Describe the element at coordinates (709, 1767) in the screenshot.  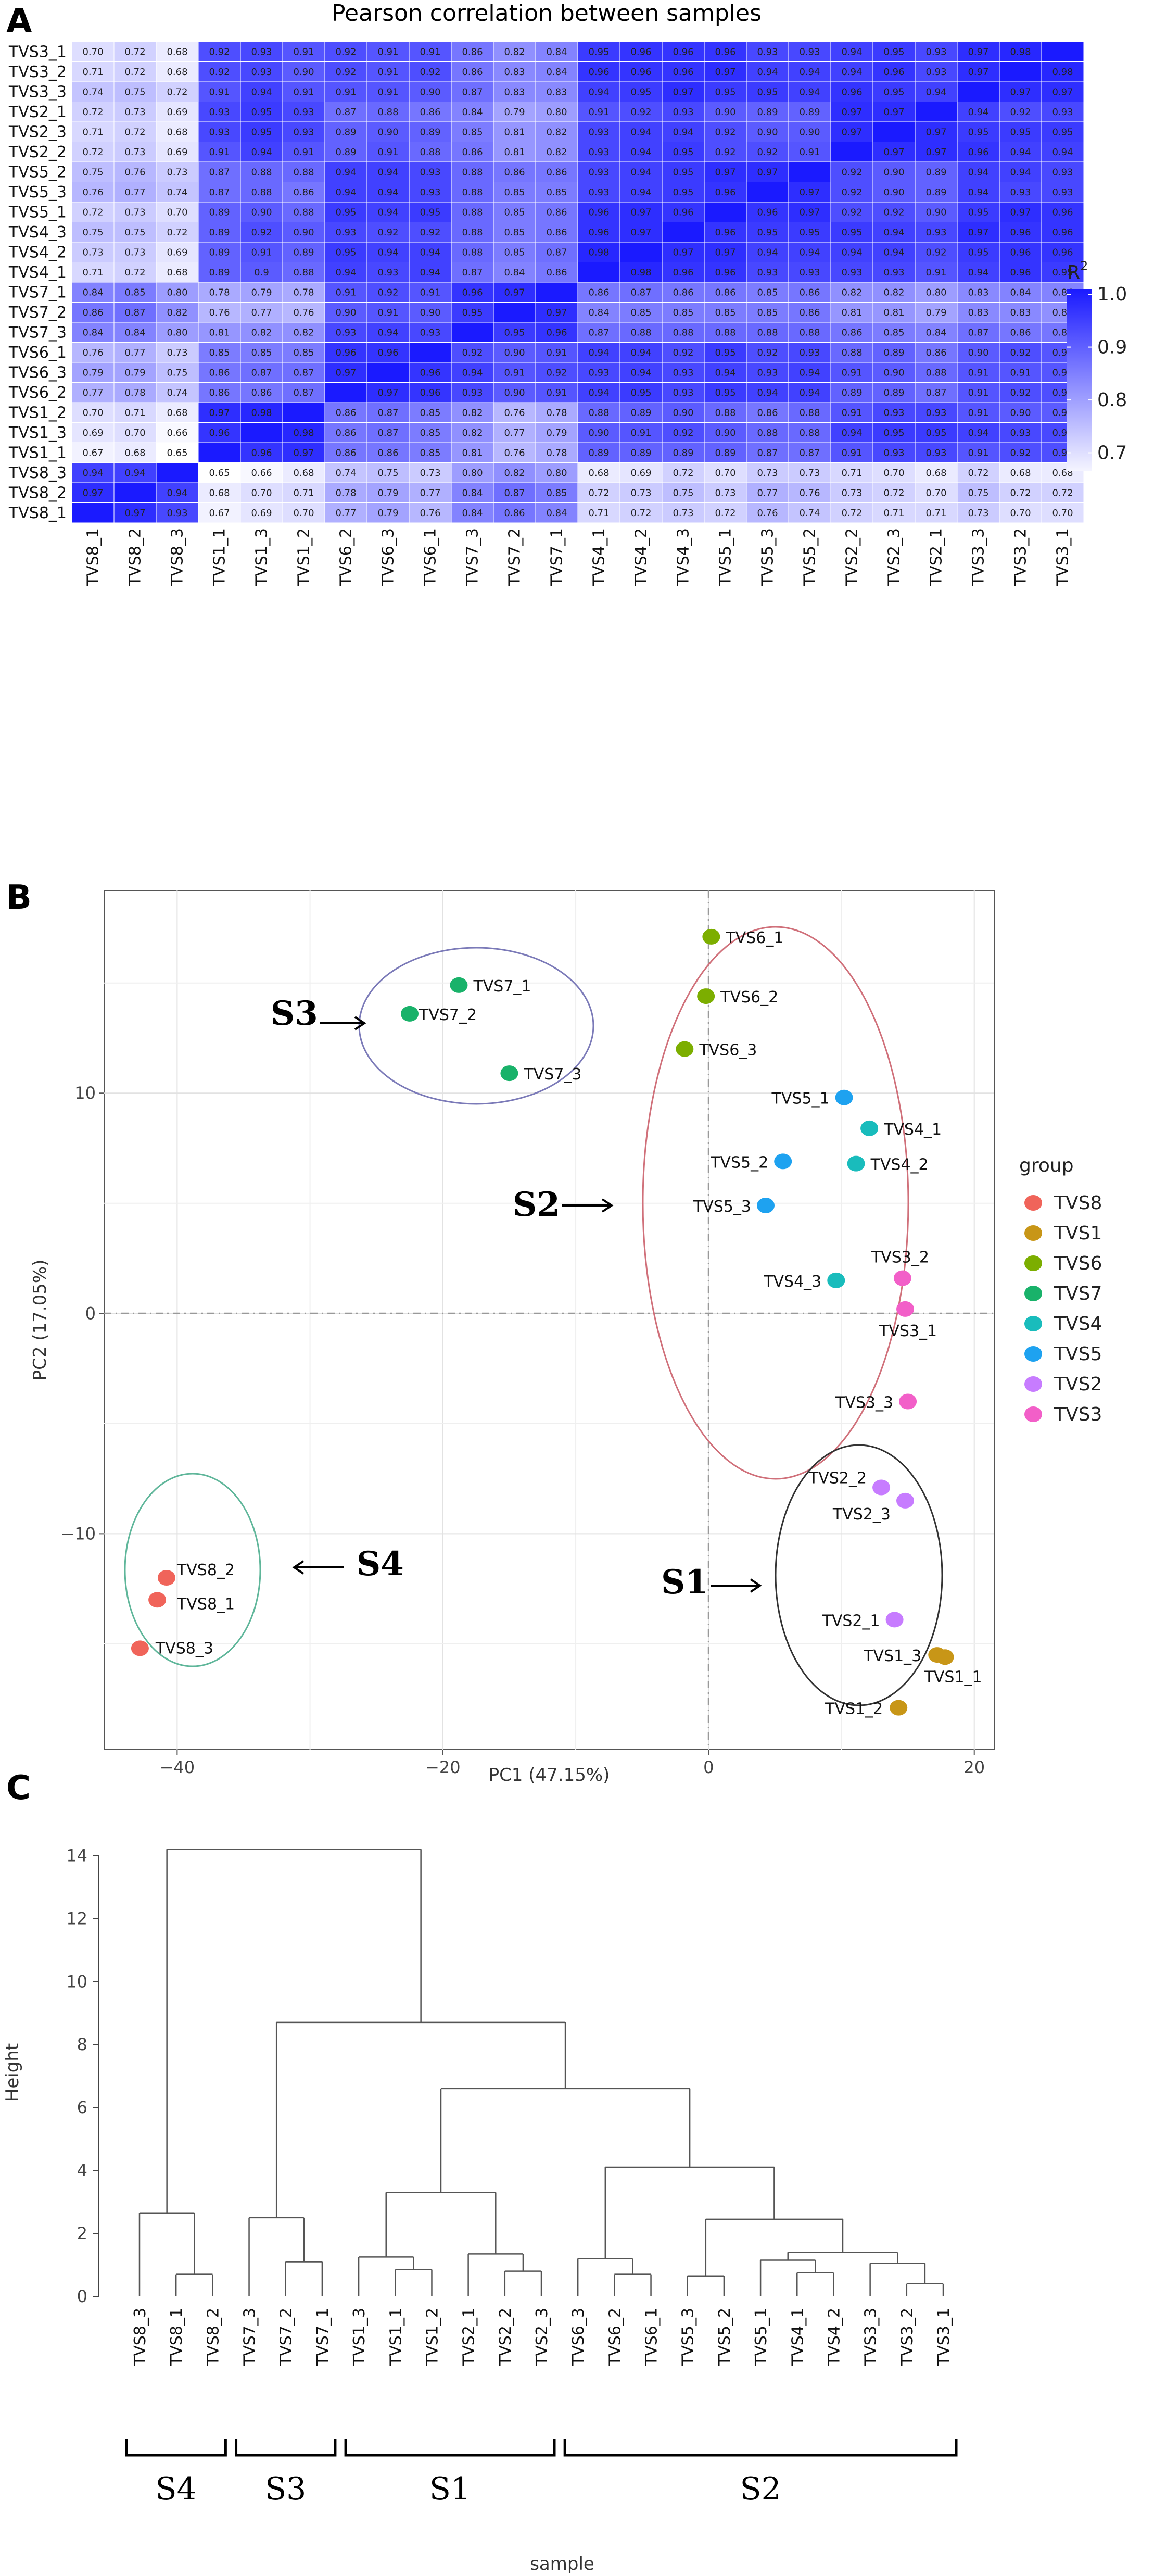
I see `pca-xtick-label: 0` at that location.